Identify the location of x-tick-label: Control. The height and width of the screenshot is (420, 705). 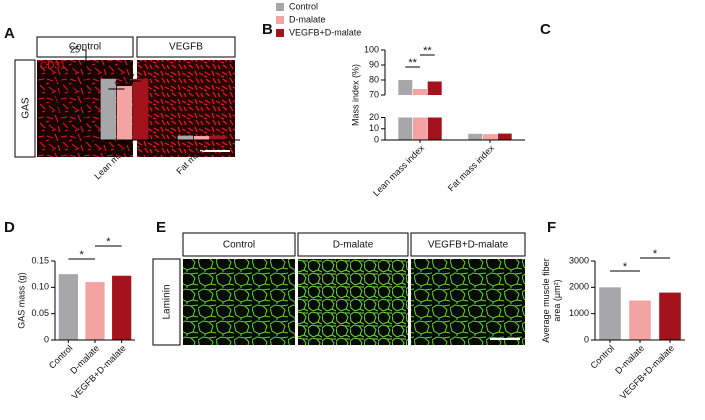
(603, 357).